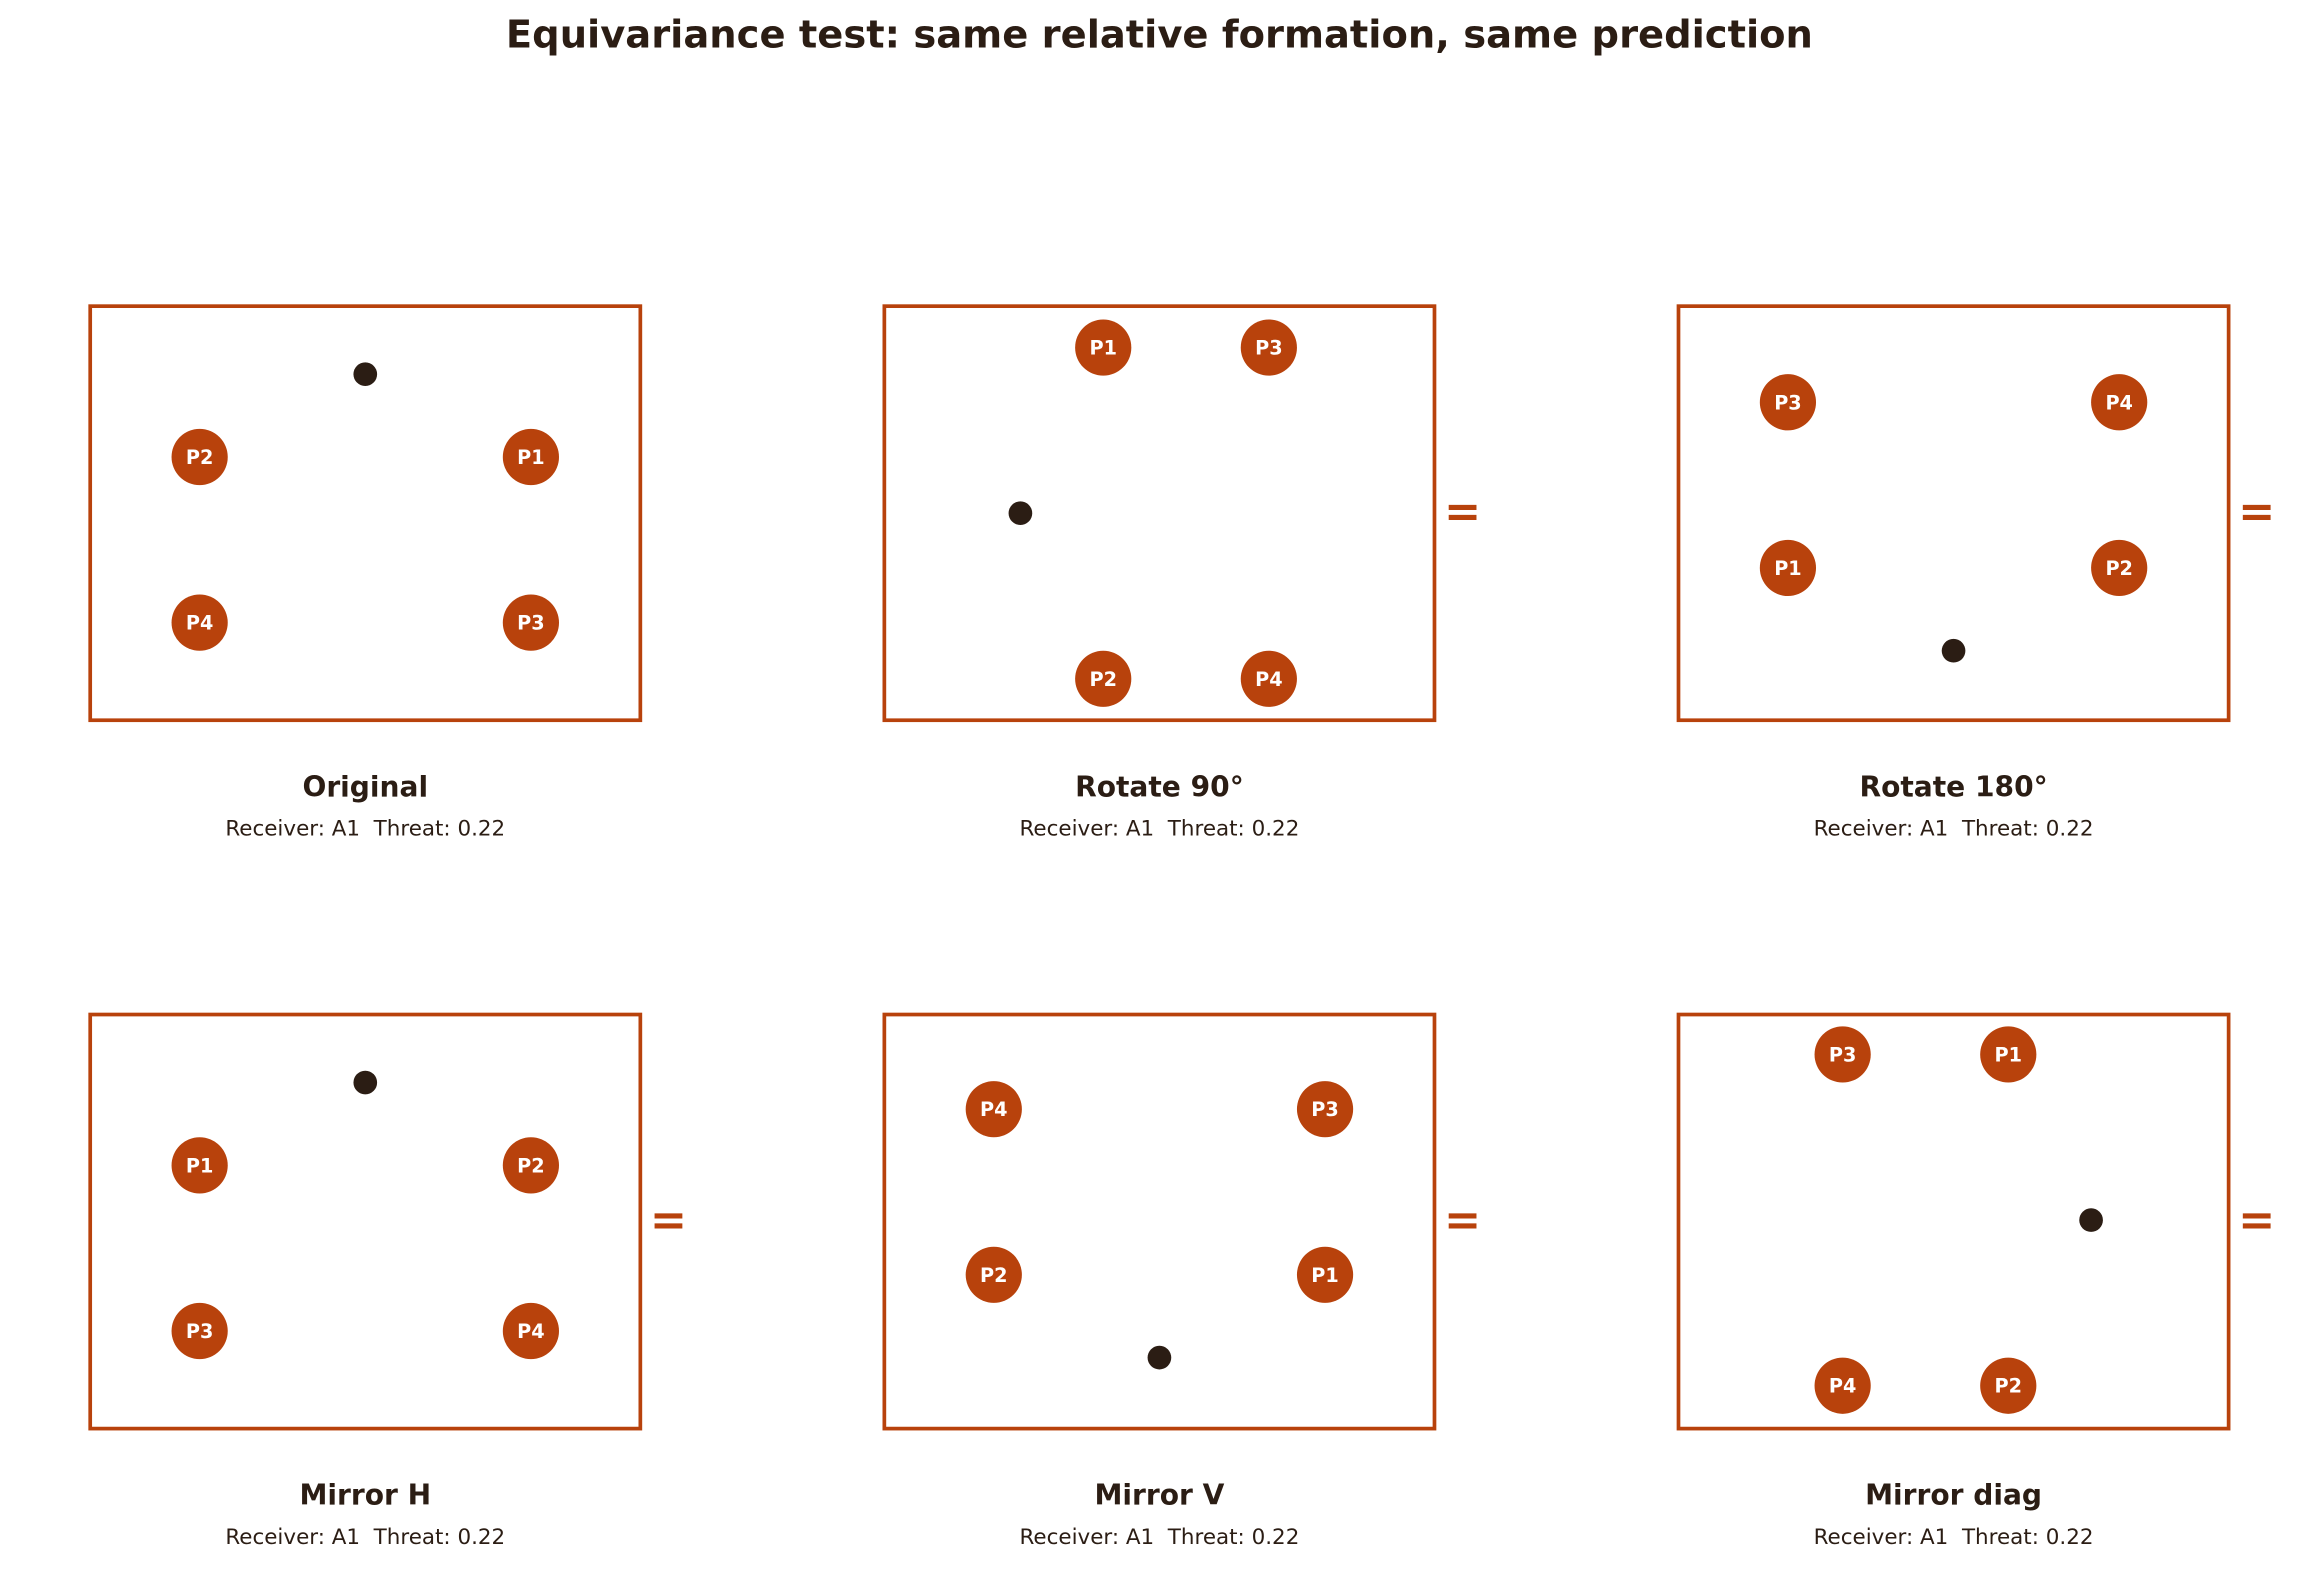 Image resolution: width=2307 pixels, height=1578 pixels. Describe the element at coordinates (1953, 786) in the screenshot. I see `panel-name: Rotate 180°` at that location.